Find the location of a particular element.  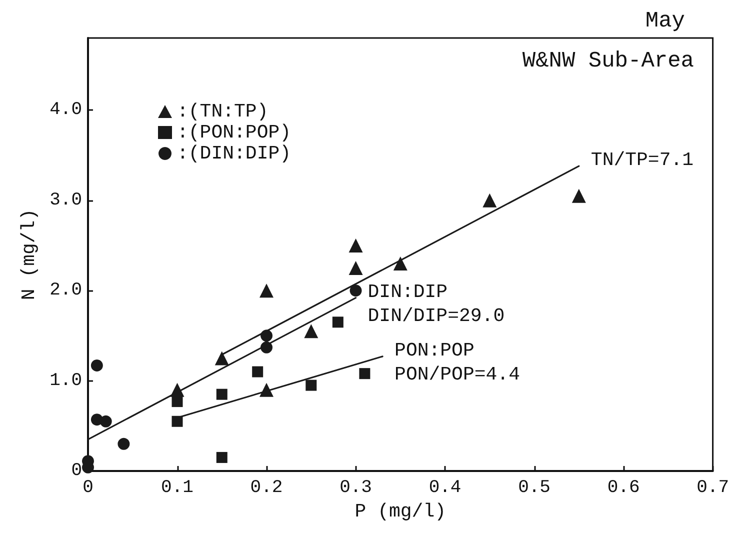

text: W&NW Sub-Area is located at coordinates (608, 61).